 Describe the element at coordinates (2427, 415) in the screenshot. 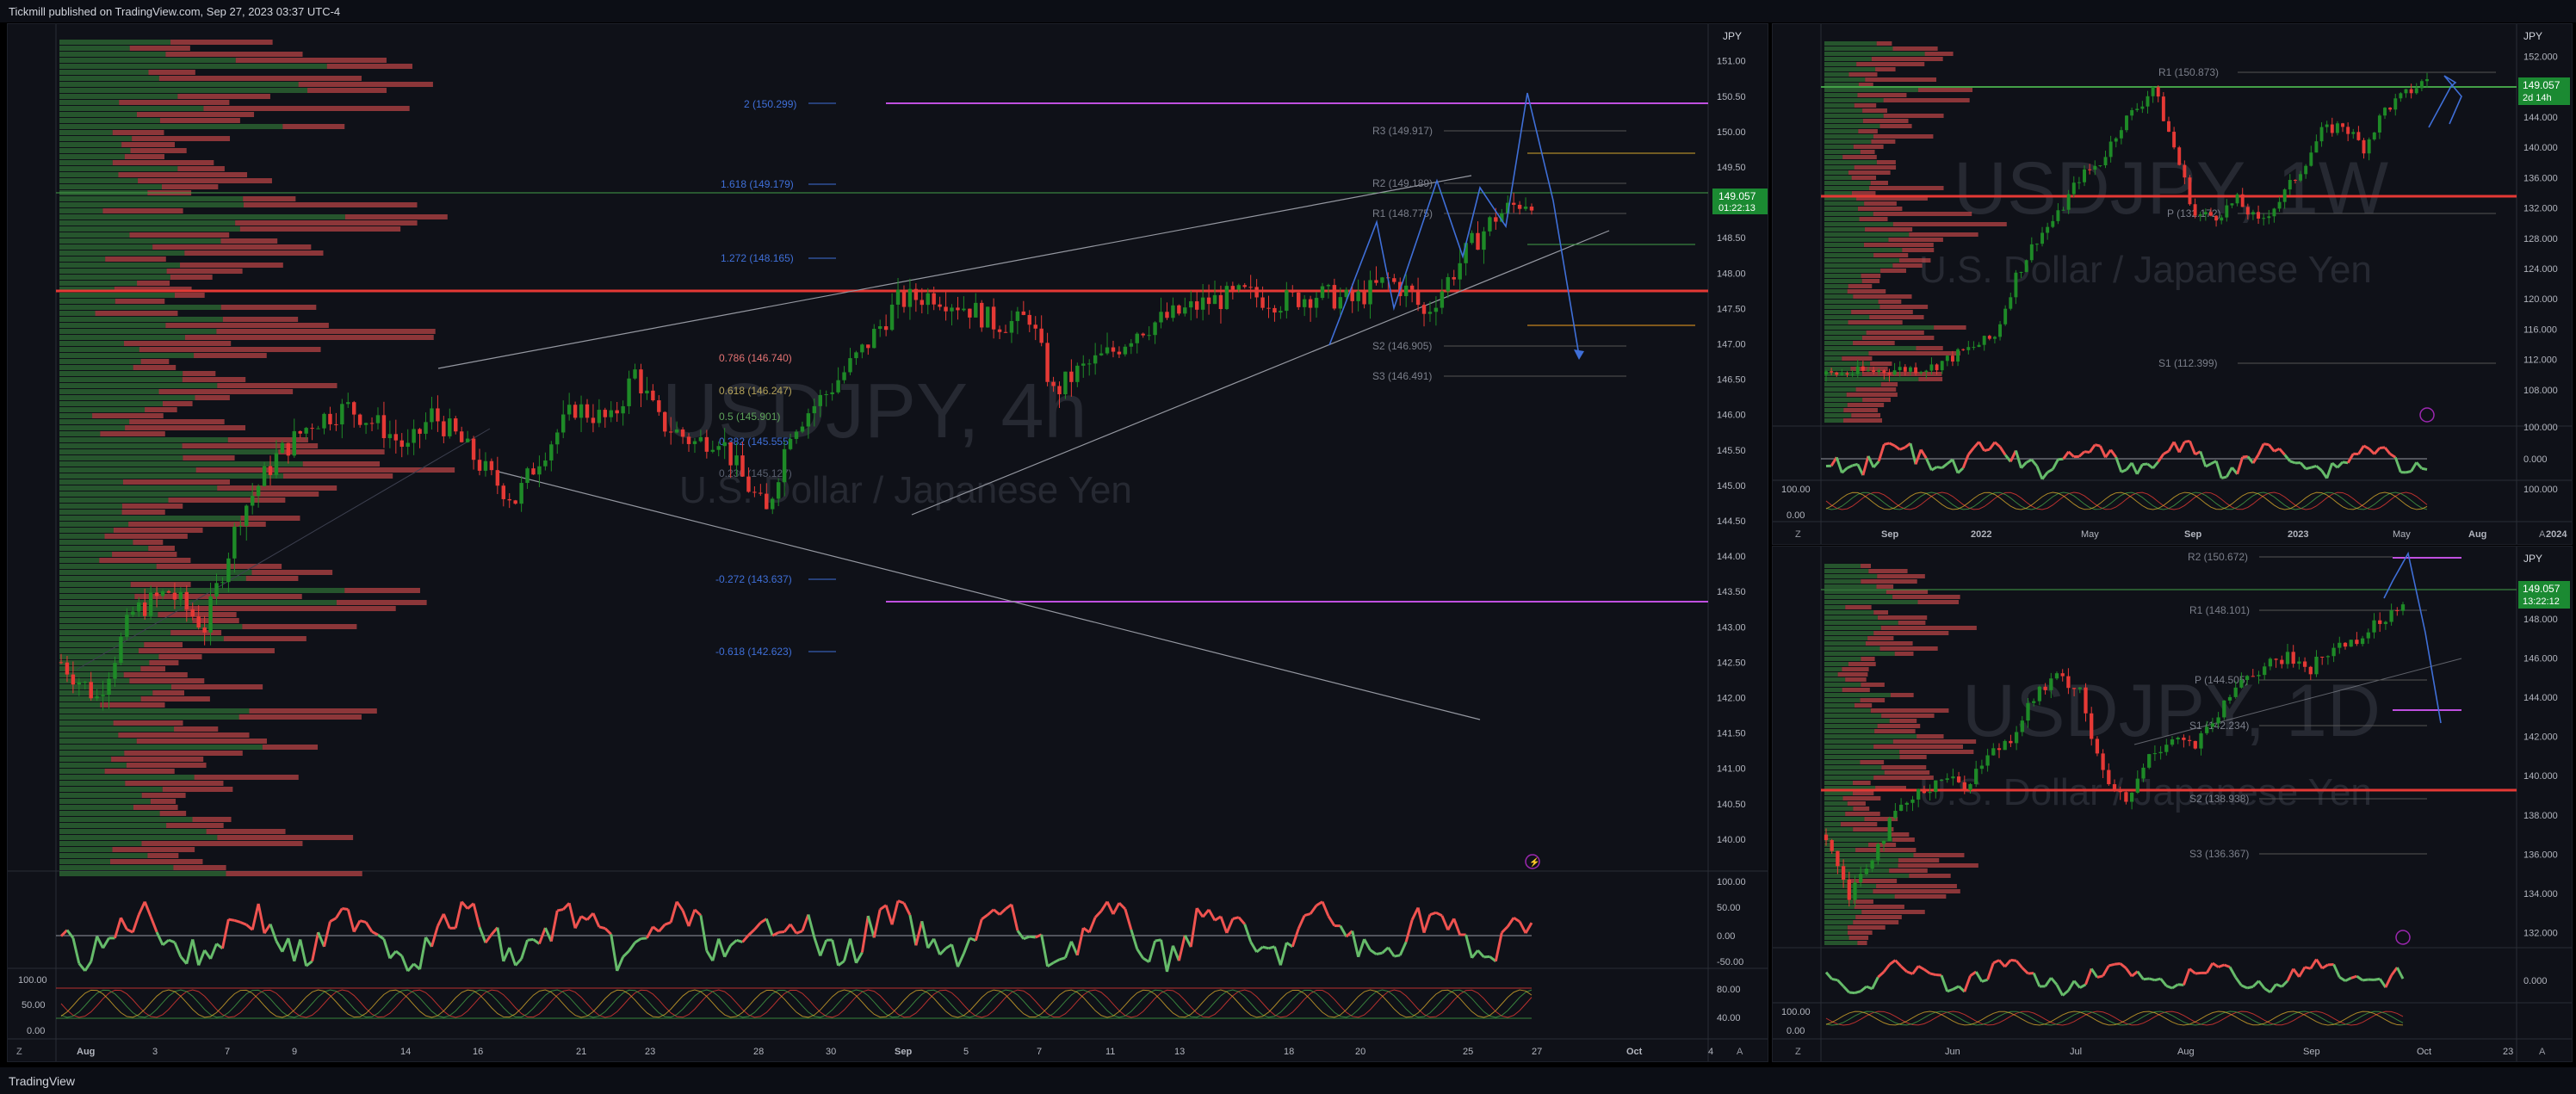

I see `lightning-icon` at that location.